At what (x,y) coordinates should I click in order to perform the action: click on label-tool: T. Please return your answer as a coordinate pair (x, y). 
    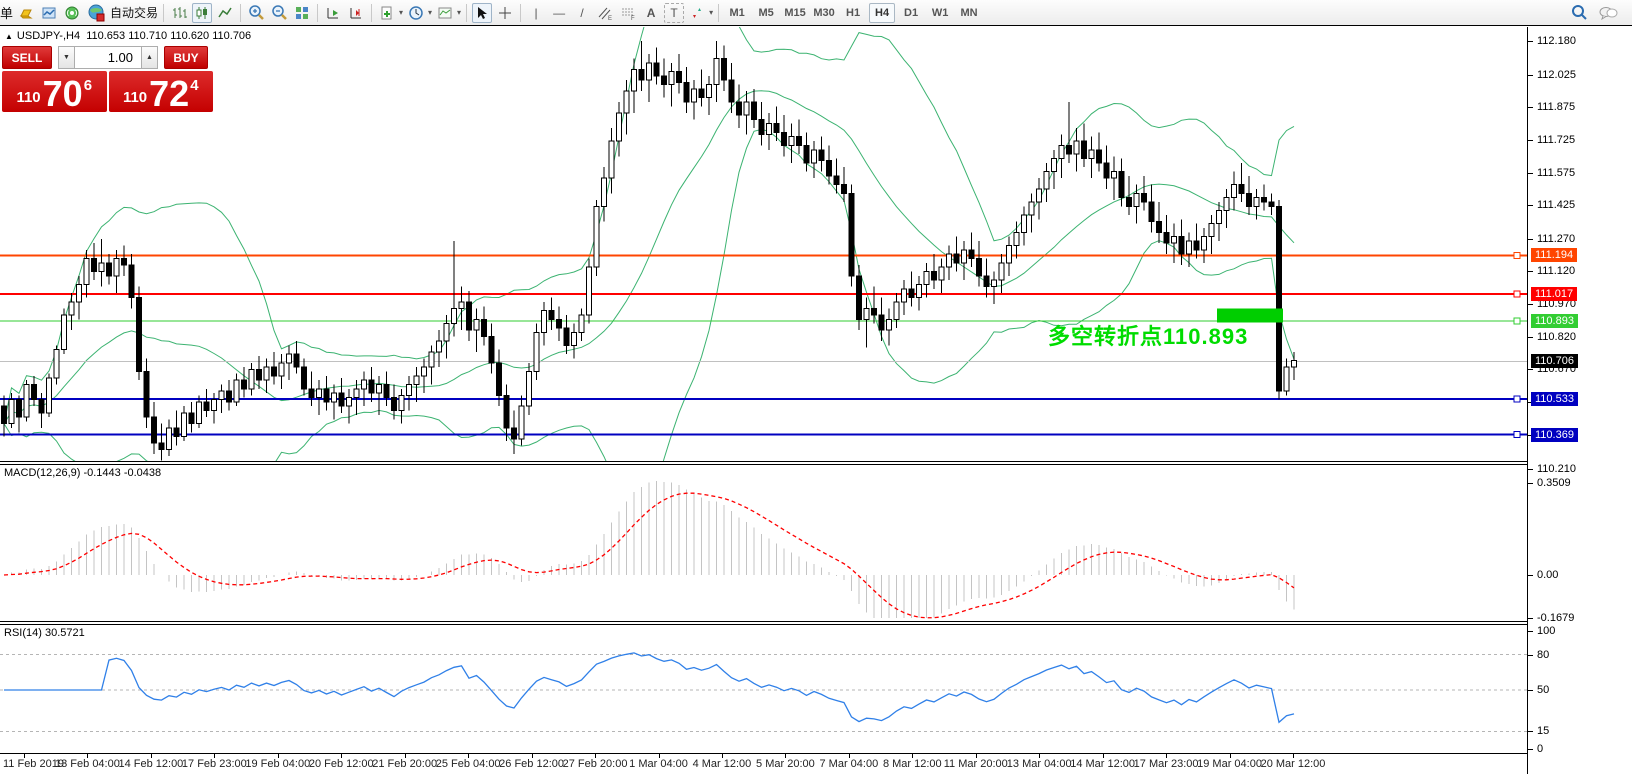
    Looking at the image, I should click on (674, 12).